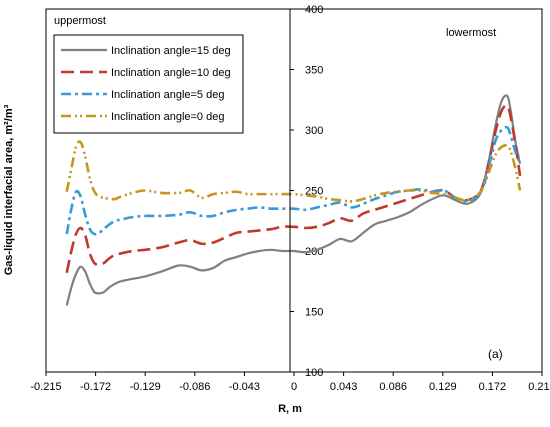 This screenshot has width=550, height=427. What do you see at coordinates (171, 73) in the screenshot?
I see `legend-label-2: Inclination angle=10 deg` at bounding box center [171, 73].